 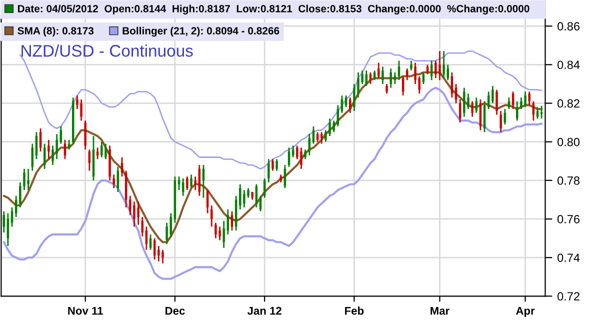 I want to click on legend-label: Bollinger (21, 2): 0.8094 - 0.8266, so click(x=201, y=31).